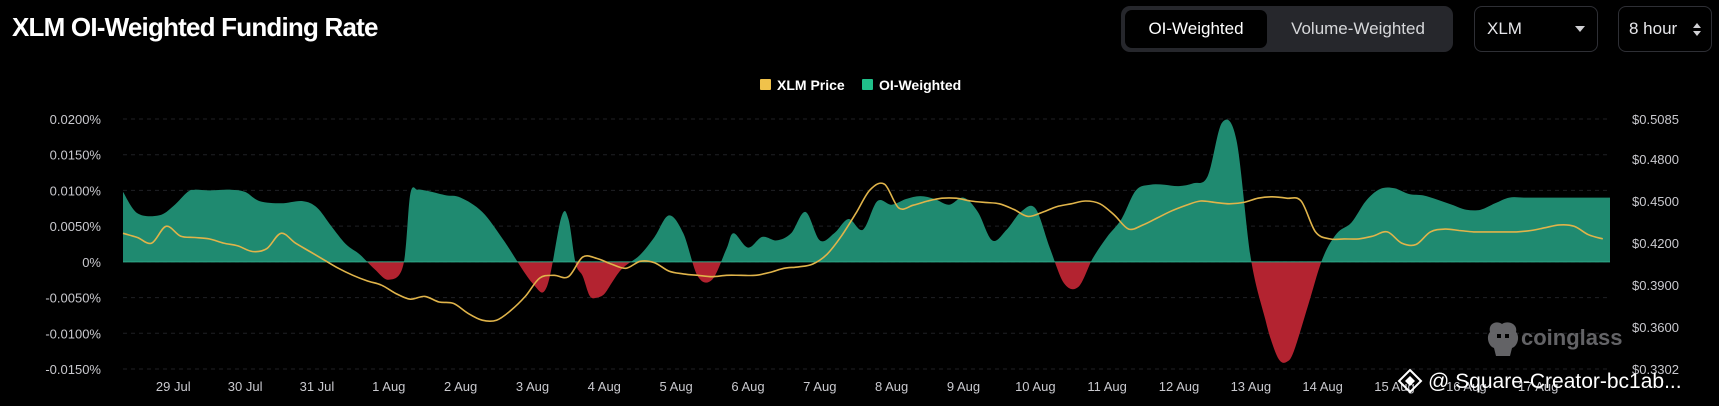 This screenshot has width=1719, height=406. I want to click on x-tick-label: 8 Aug, so click(891, 386).